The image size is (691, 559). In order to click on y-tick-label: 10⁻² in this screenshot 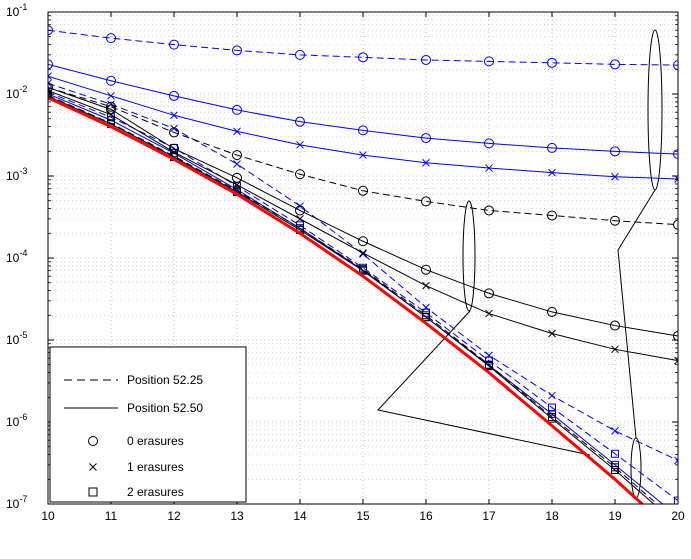, I will do `click(16, 92)`.